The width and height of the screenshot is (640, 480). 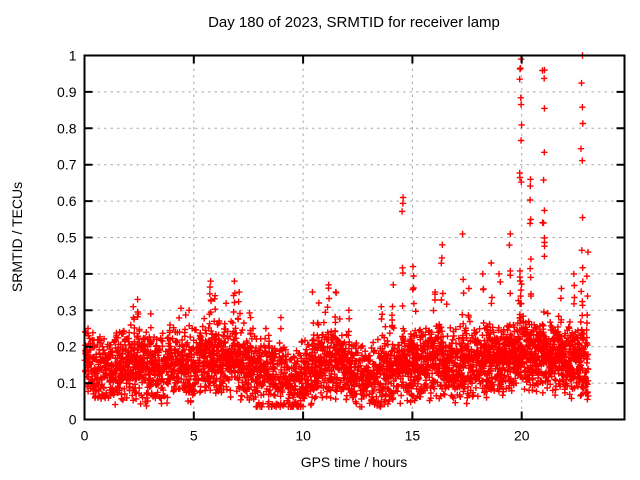 What do you see at coordinates (67, 165) in the screenshot?
I see `y-tick-label: 0.7` at bounding box center [67, 165].